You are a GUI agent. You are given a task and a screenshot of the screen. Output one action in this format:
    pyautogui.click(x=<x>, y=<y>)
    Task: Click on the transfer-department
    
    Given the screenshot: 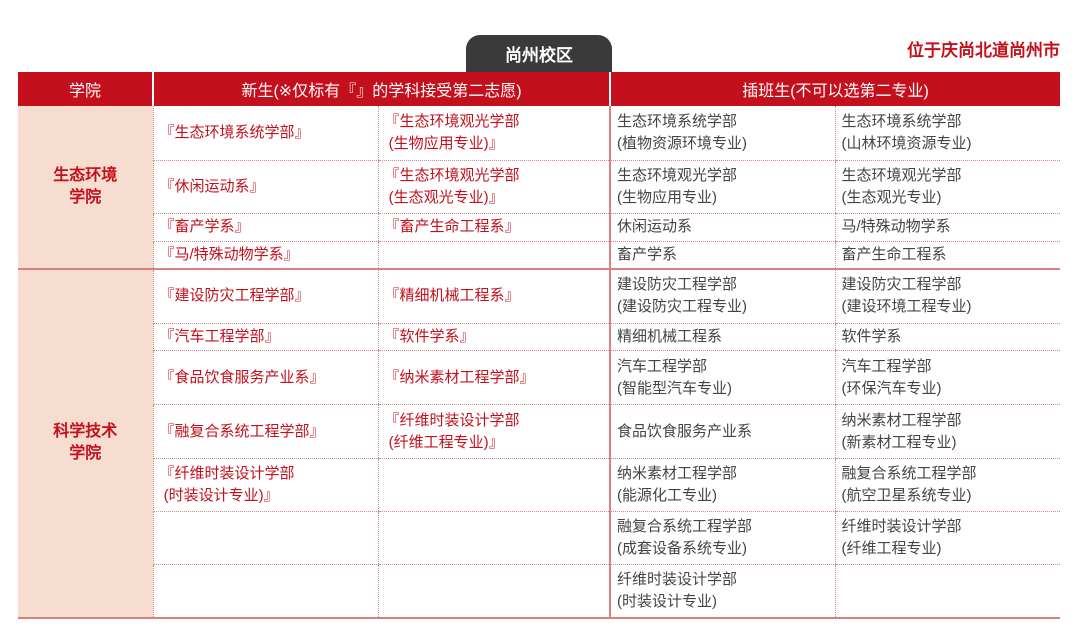 What is the action you would take?
    pyautogui.click(x=947, y=591)
    